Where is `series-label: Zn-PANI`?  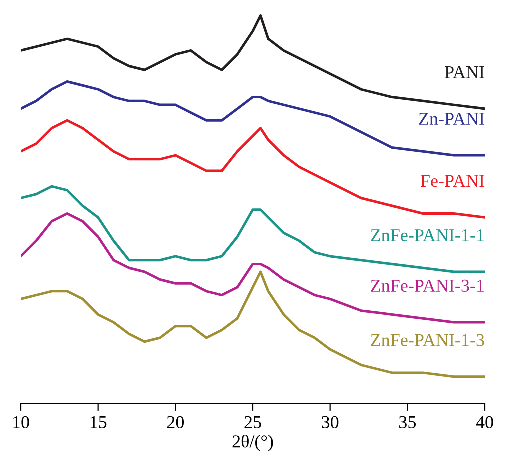 series-label: Zn-PANI is located at coordinates (451, 119).